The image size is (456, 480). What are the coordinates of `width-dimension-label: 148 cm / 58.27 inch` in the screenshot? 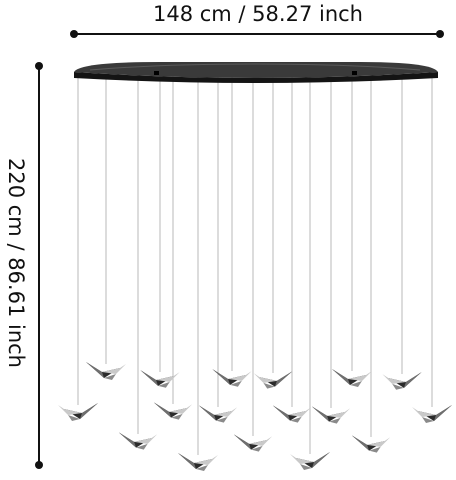 It's located at (258, 14).